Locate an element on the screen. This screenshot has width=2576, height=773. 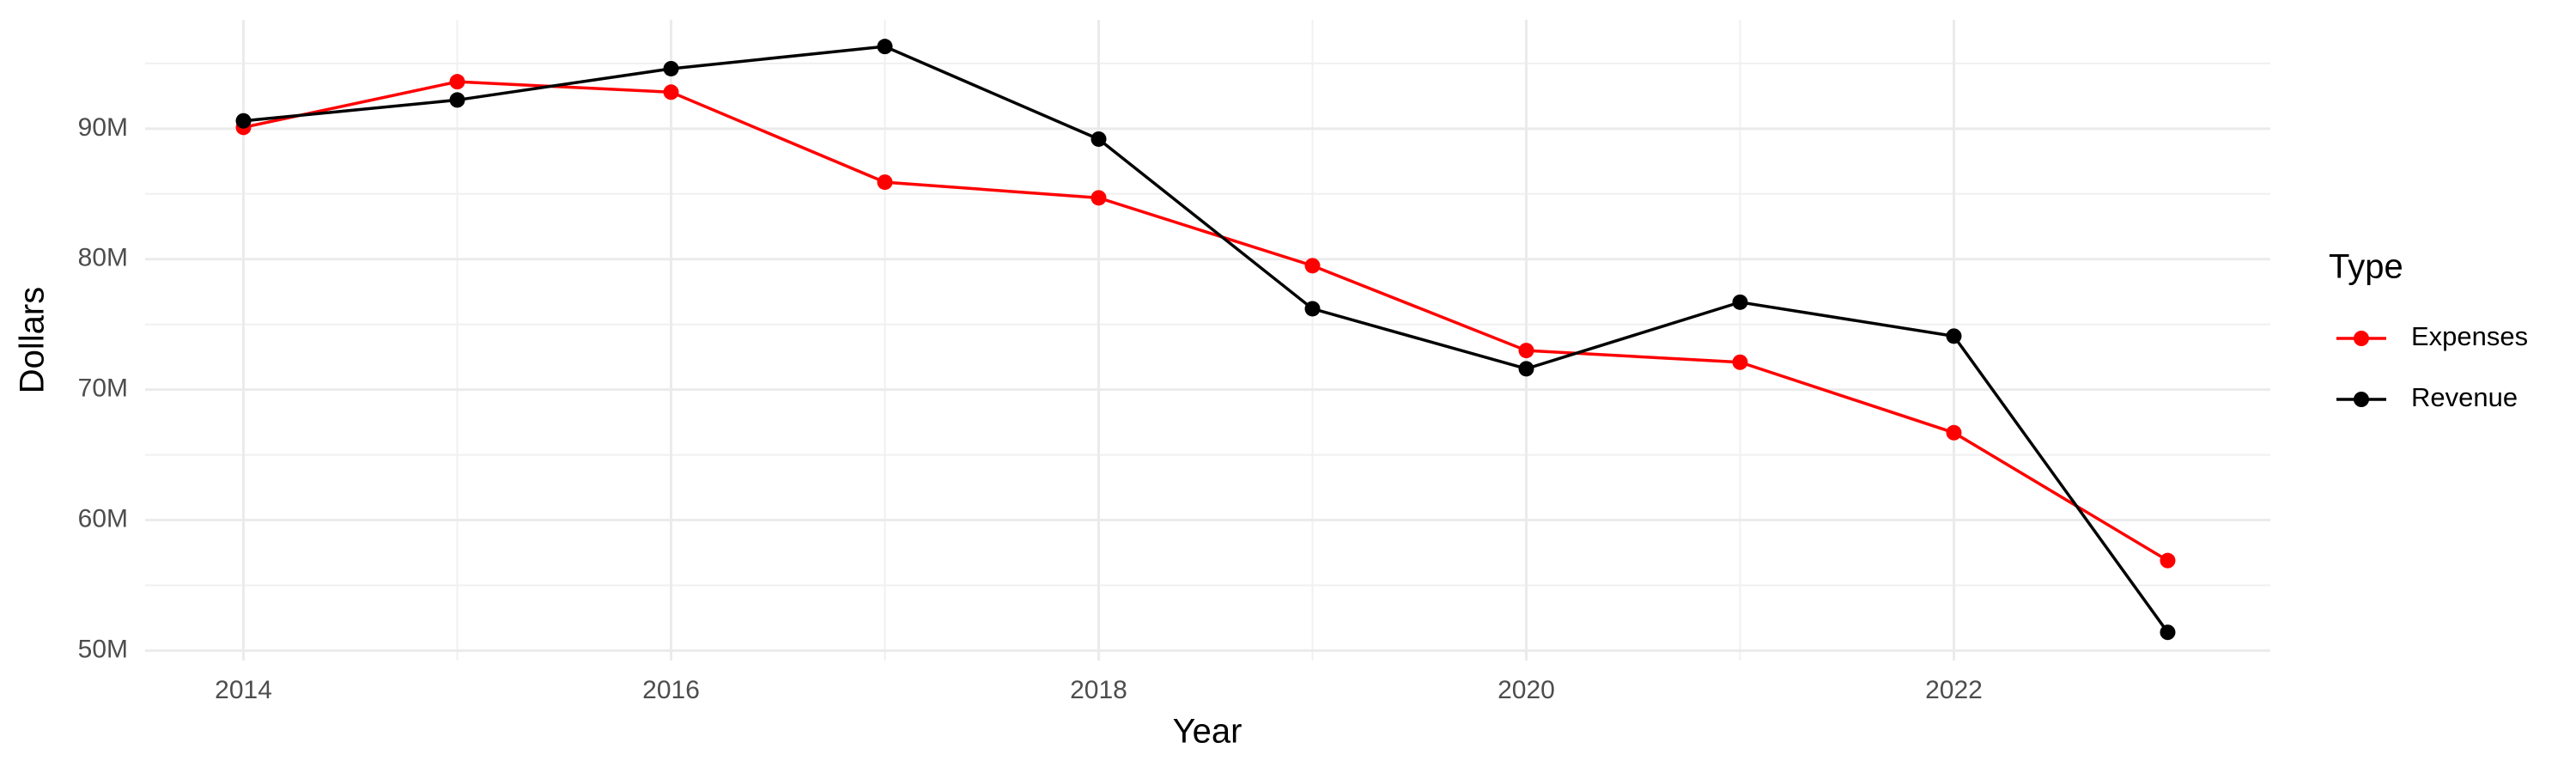
legend-label: Revenue is located at coordinates (2464, 397).